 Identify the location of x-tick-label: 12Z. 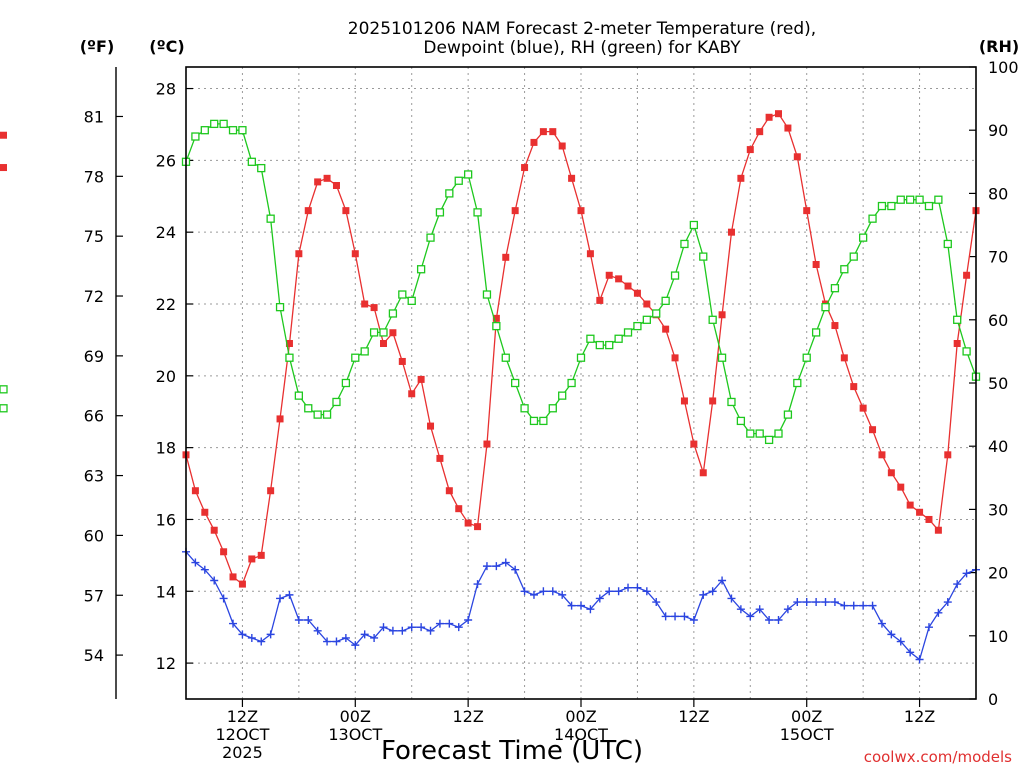
(242, 716).